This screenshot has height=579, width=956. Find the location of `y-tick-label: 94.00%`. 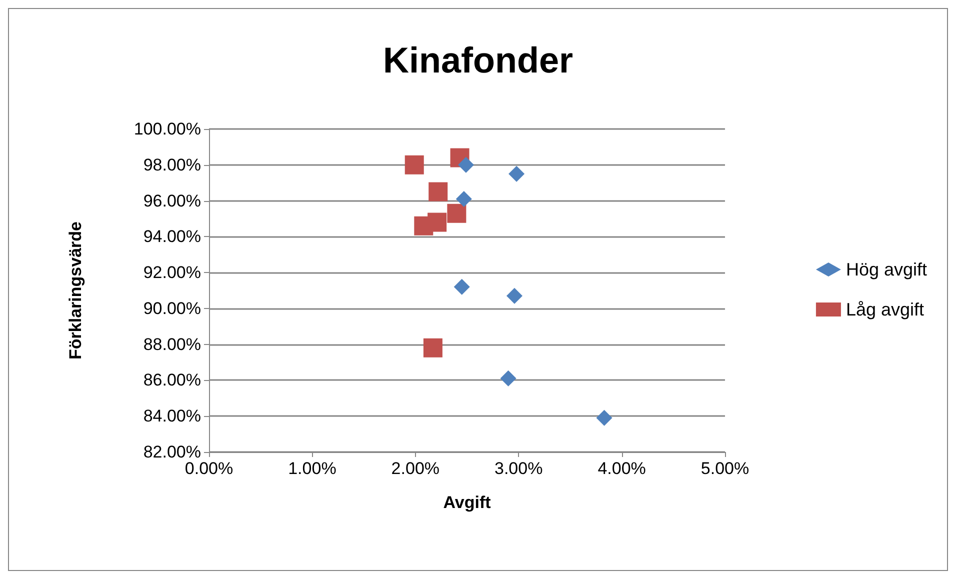

y-tick-label: 94.00% is located at coordinates (172, 236).